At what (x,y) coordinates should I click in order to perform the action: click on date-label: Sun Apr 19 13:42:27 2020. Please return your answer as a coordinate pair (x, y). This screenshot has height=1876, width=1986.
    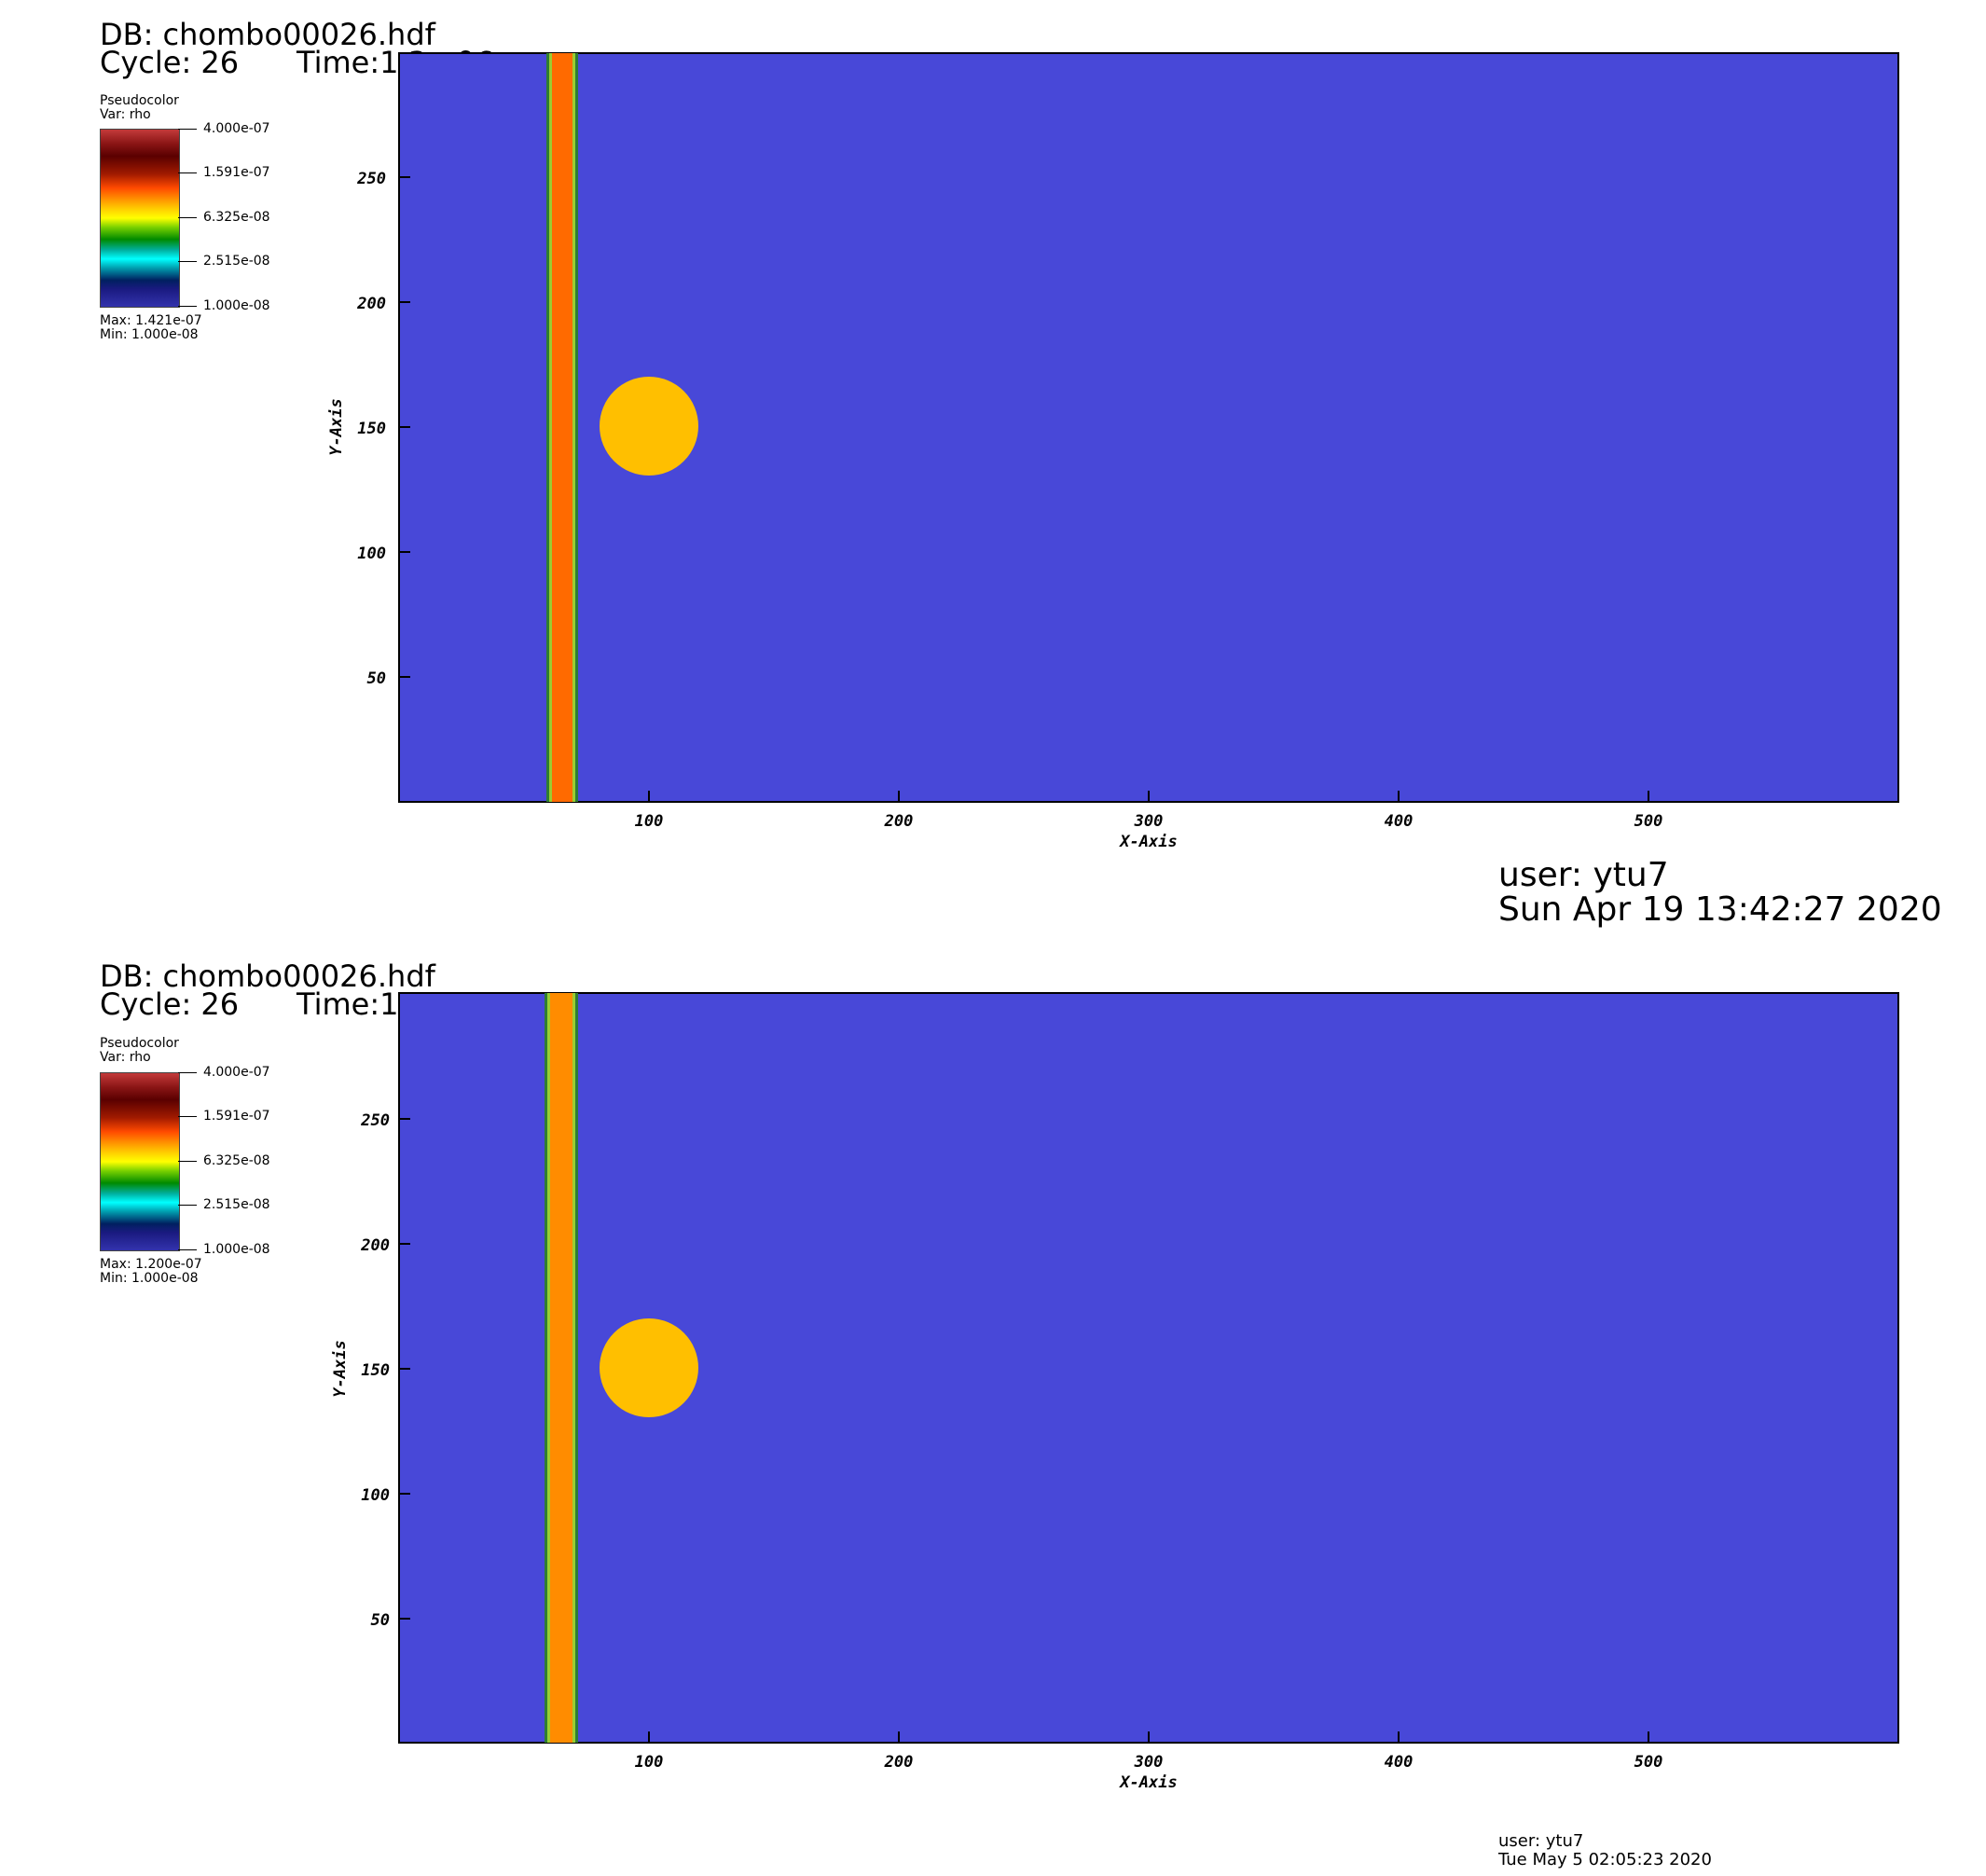
    Looking at the image, I should click on (1720, 910).